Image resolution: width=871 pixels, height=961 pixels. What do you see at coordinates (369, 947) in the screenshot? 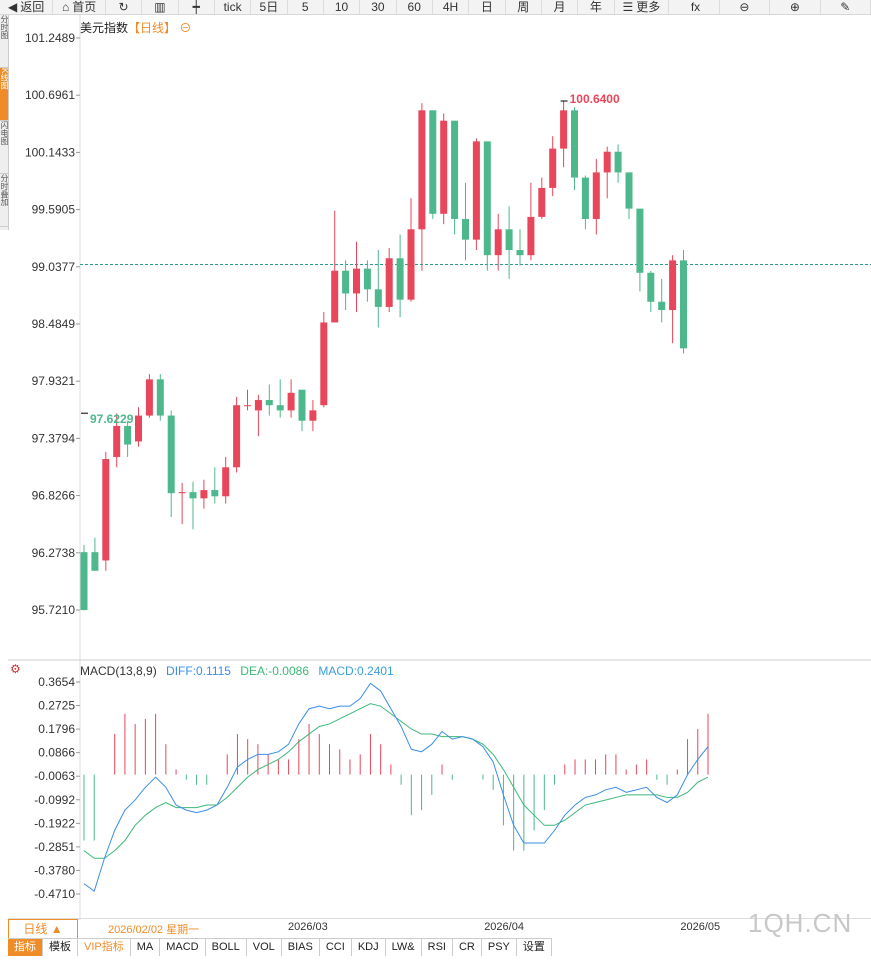
I see `indicator-tab-KDJ: KDJ` at bounding box center [369, 947].